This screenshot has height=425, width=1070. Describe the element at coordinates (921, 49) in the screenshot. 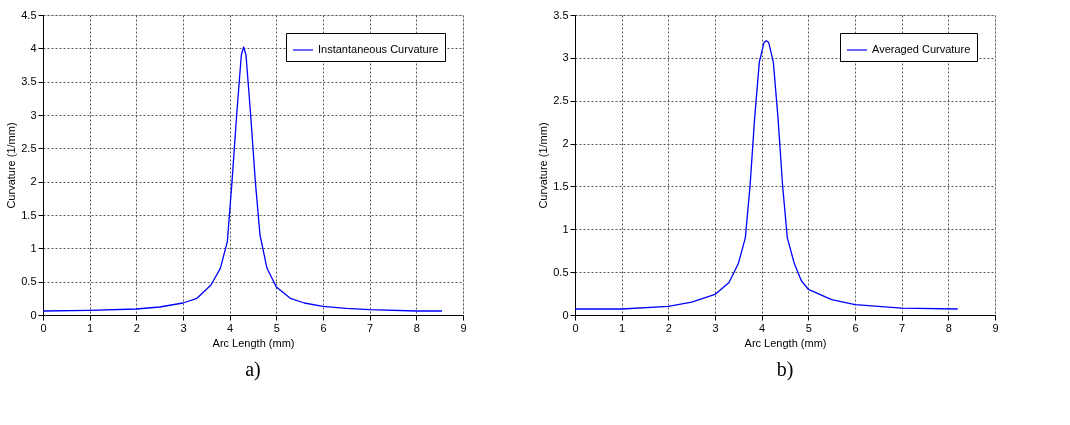

I see `legend-label: Averaged Curvature` at that location.